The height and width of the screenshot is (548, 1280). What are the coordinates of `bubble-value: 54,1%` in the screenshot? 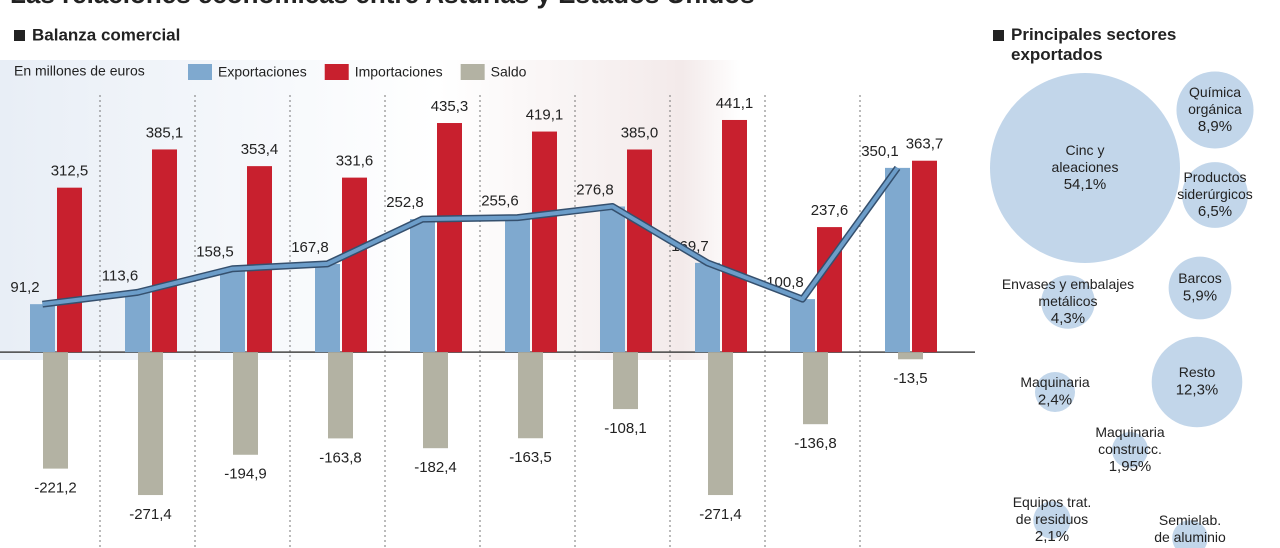 It's located at (1085, 184).